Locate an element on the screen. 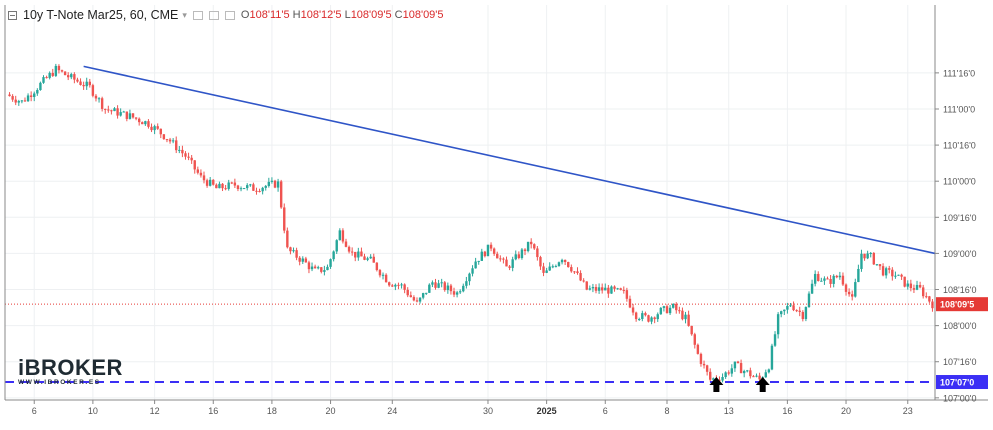 The height and width of the screenshot is (430, 993). y-tick-label: 107'00'0 is located at coordinates (959, 398).